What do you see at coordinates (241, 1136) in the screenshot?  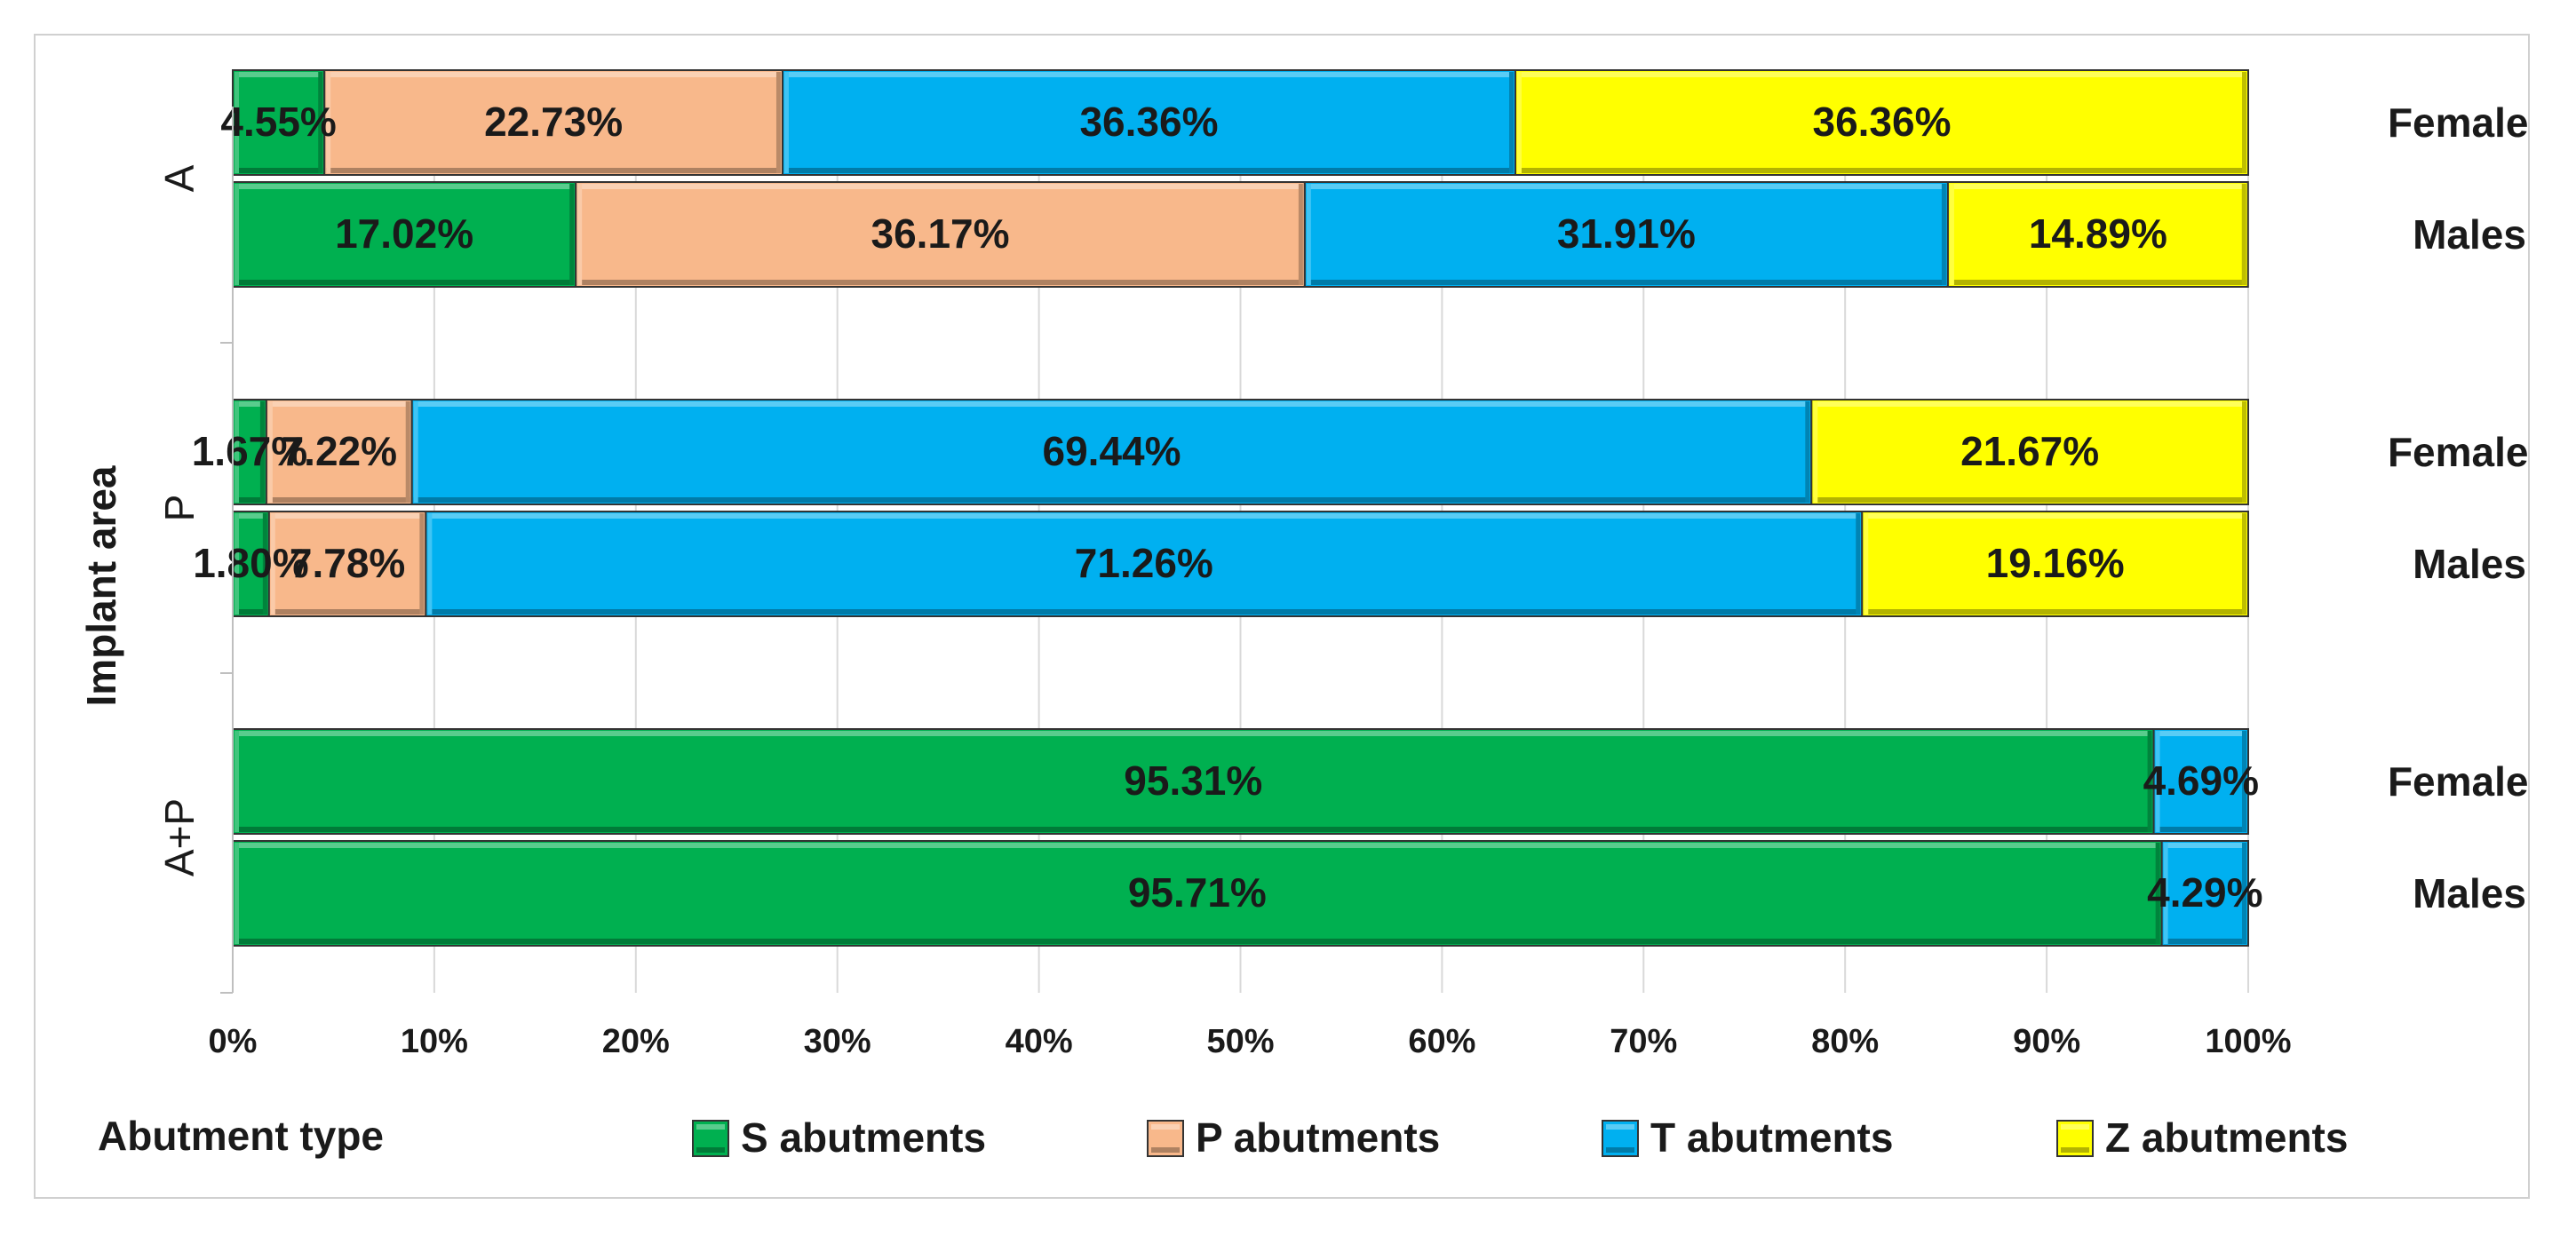 I see `legend-title: Abutment type` at bounding box center [241, 1136].